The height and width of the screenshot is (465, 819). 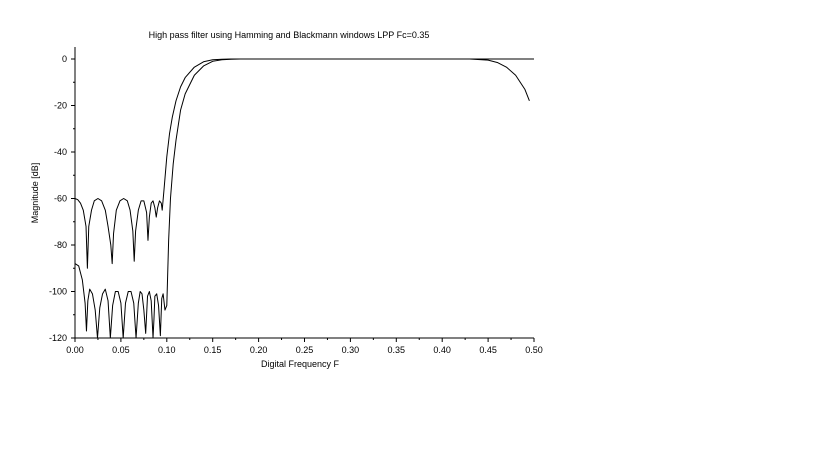 I want to click on x-tick-label: 0.20, so click(x=259, y=350).